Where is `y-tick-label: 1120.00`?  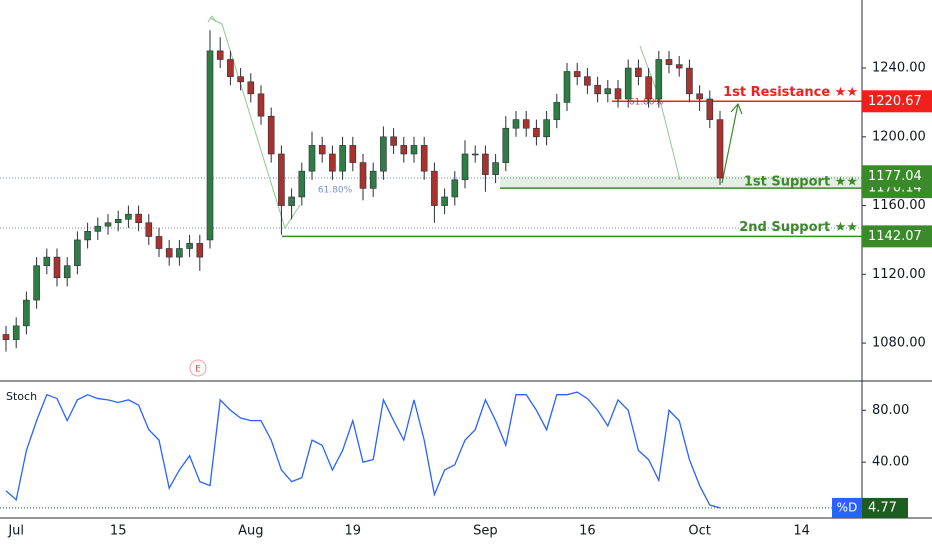 y-tick-label: 1120.00 is located at coordinates (899, 274).